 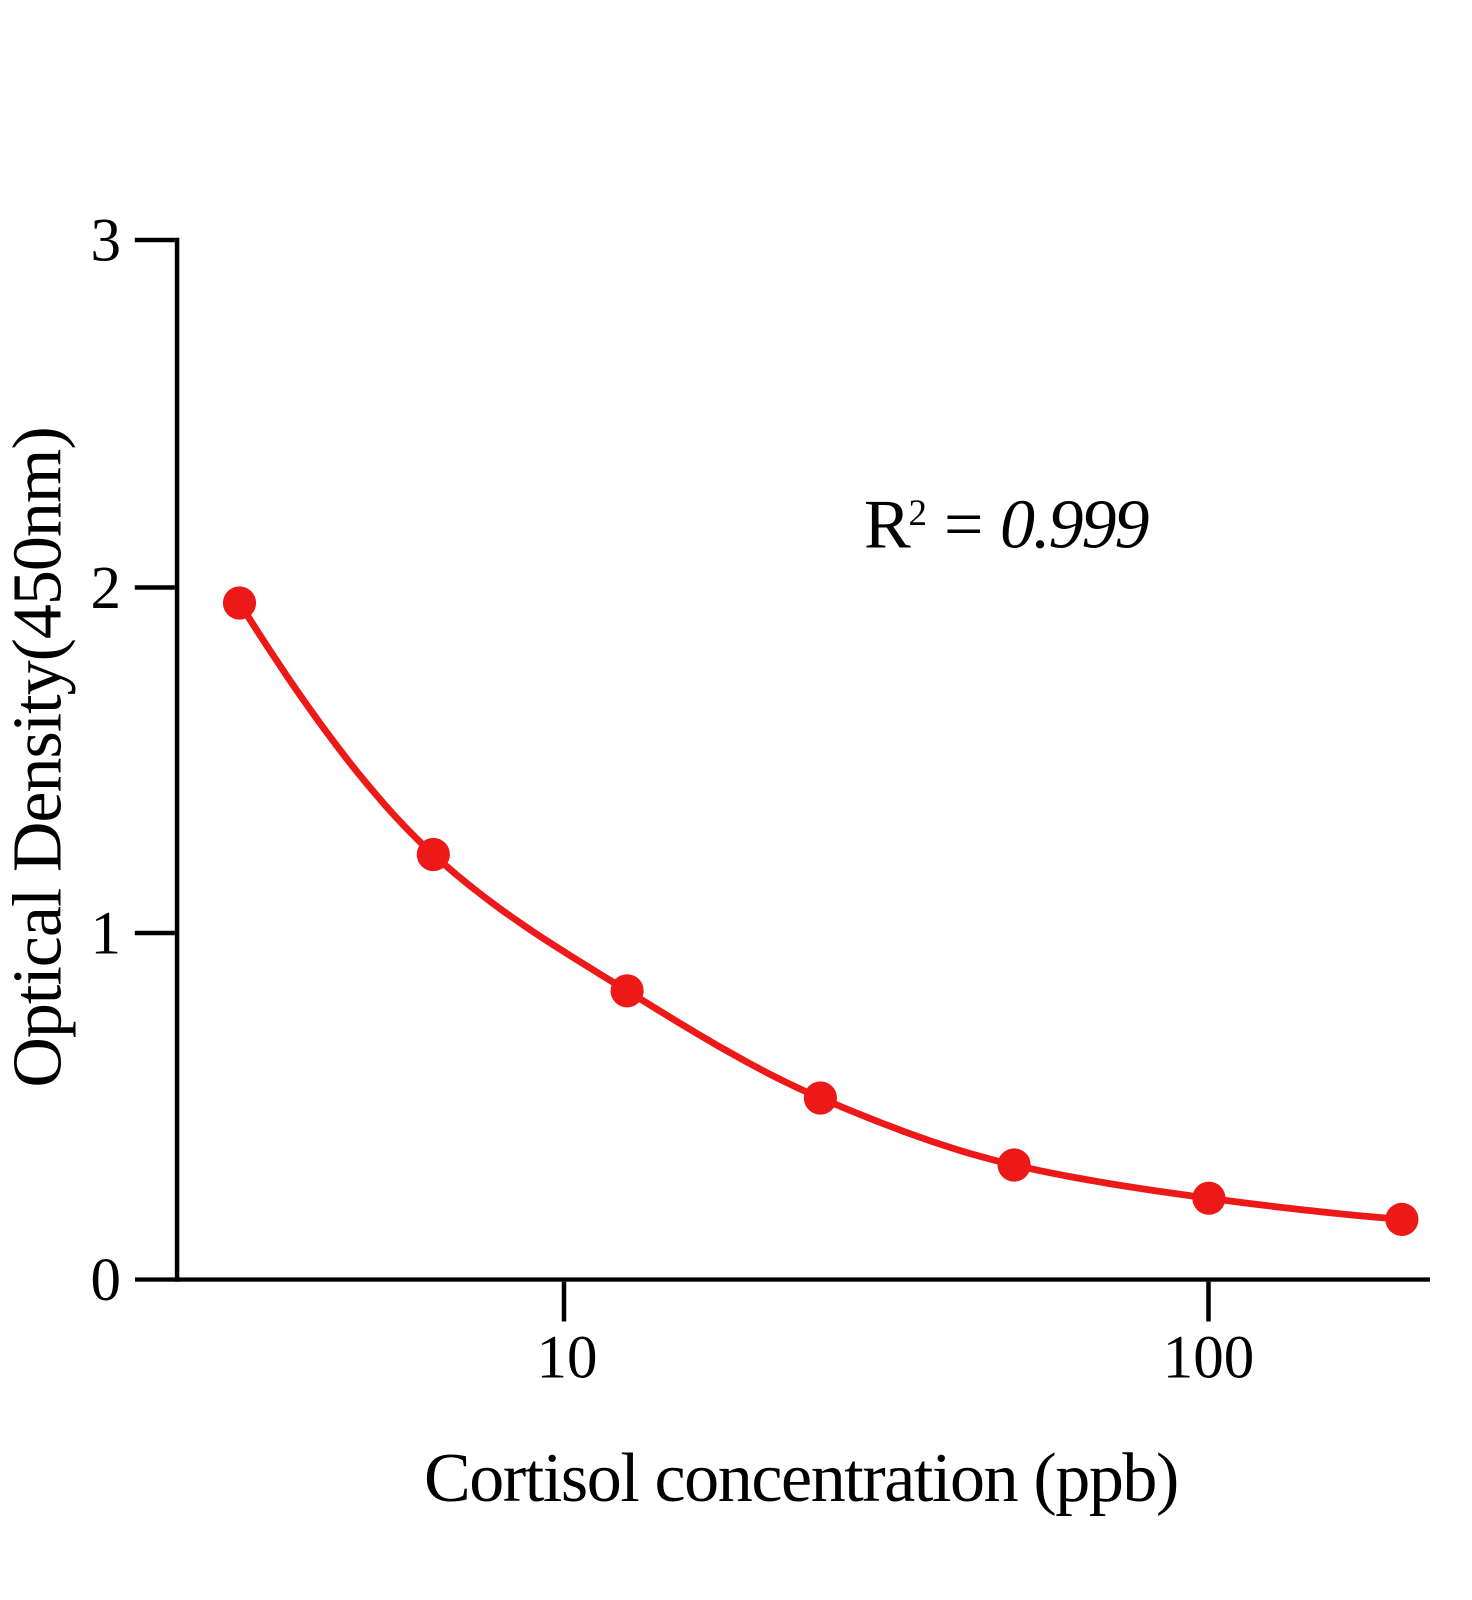 I want to click on svg-text: 10, so click(x=567, y=1358).